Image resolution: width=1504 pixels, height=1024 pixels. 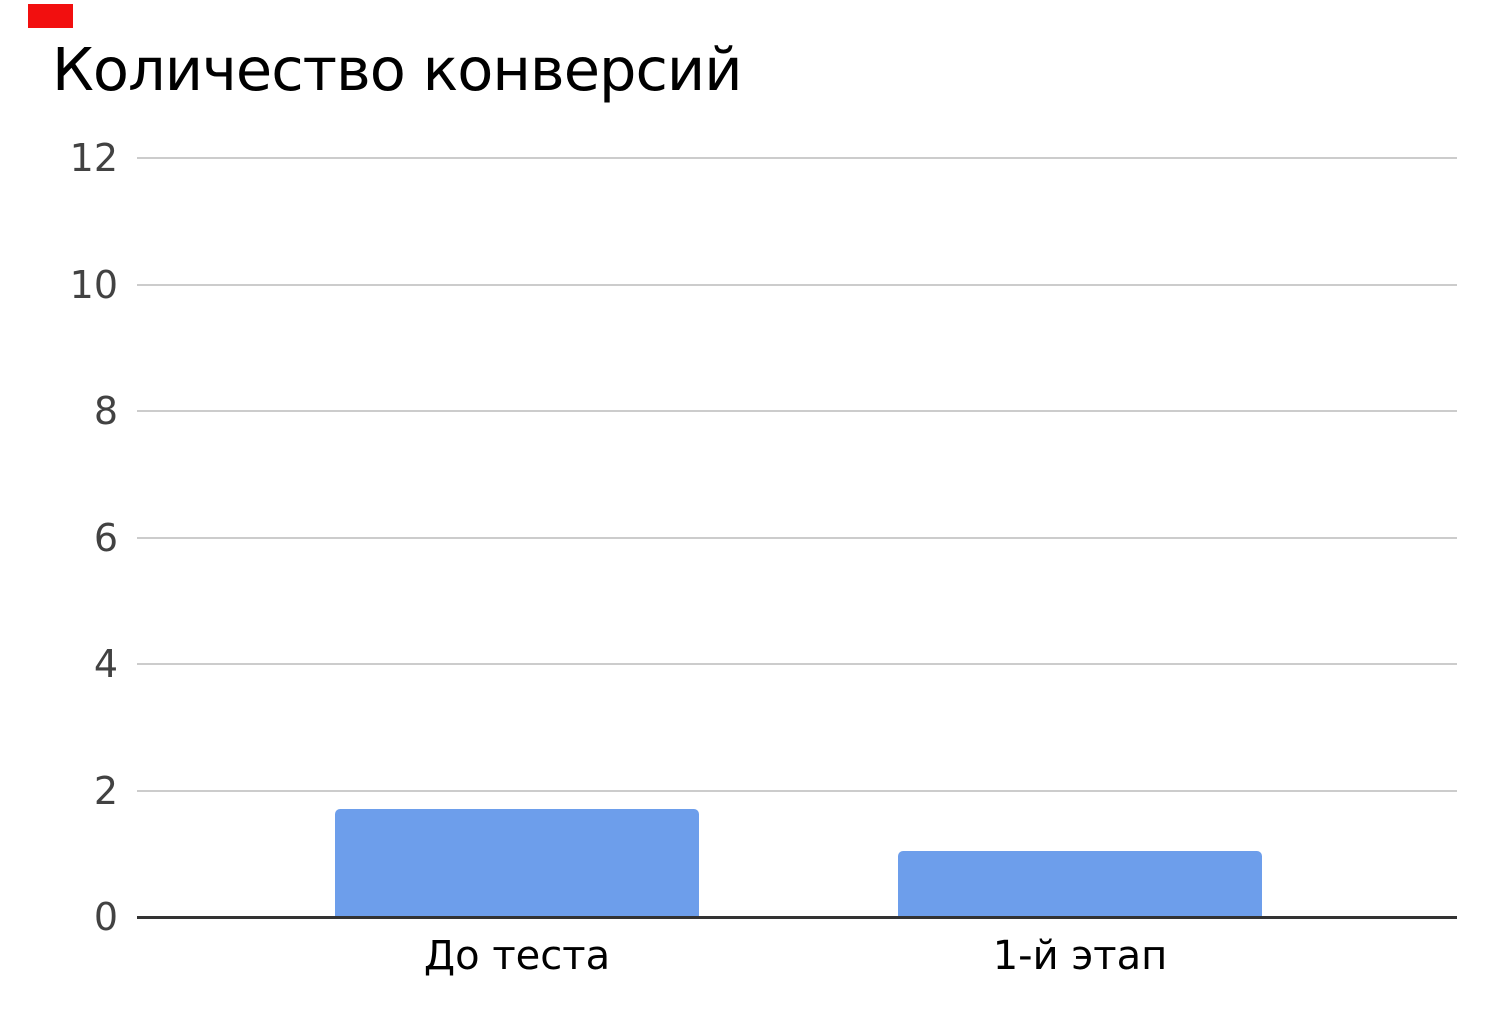 What do you see at coordinates (517, 956) in the screenshot?
I see `x-axis-tick-label: До теста` at bounding box center [517, 956].